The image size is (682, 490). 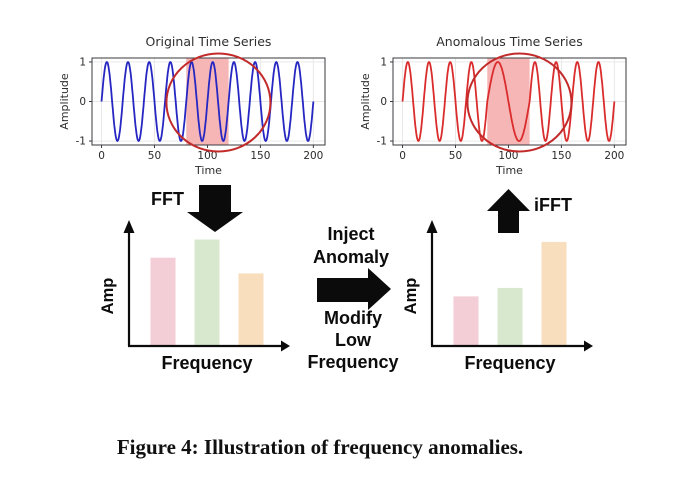 I want to click on ifft-label: iFFT, so click(x=553, y=205).